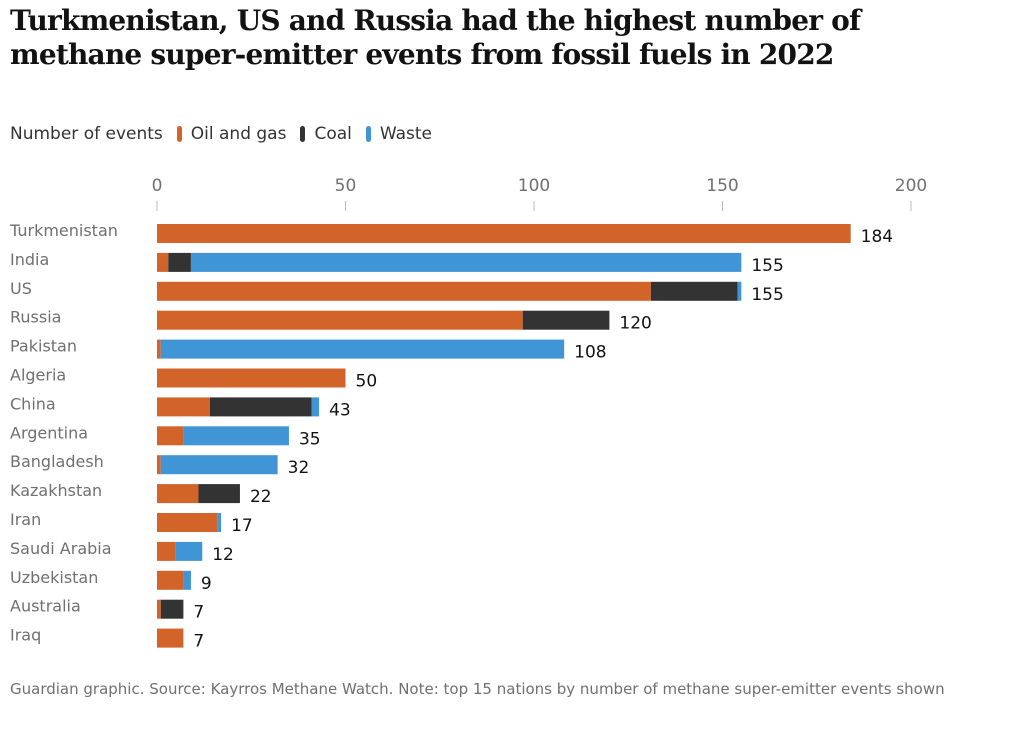  I want to click on category-label: Bangladesh, so click(57, 461).